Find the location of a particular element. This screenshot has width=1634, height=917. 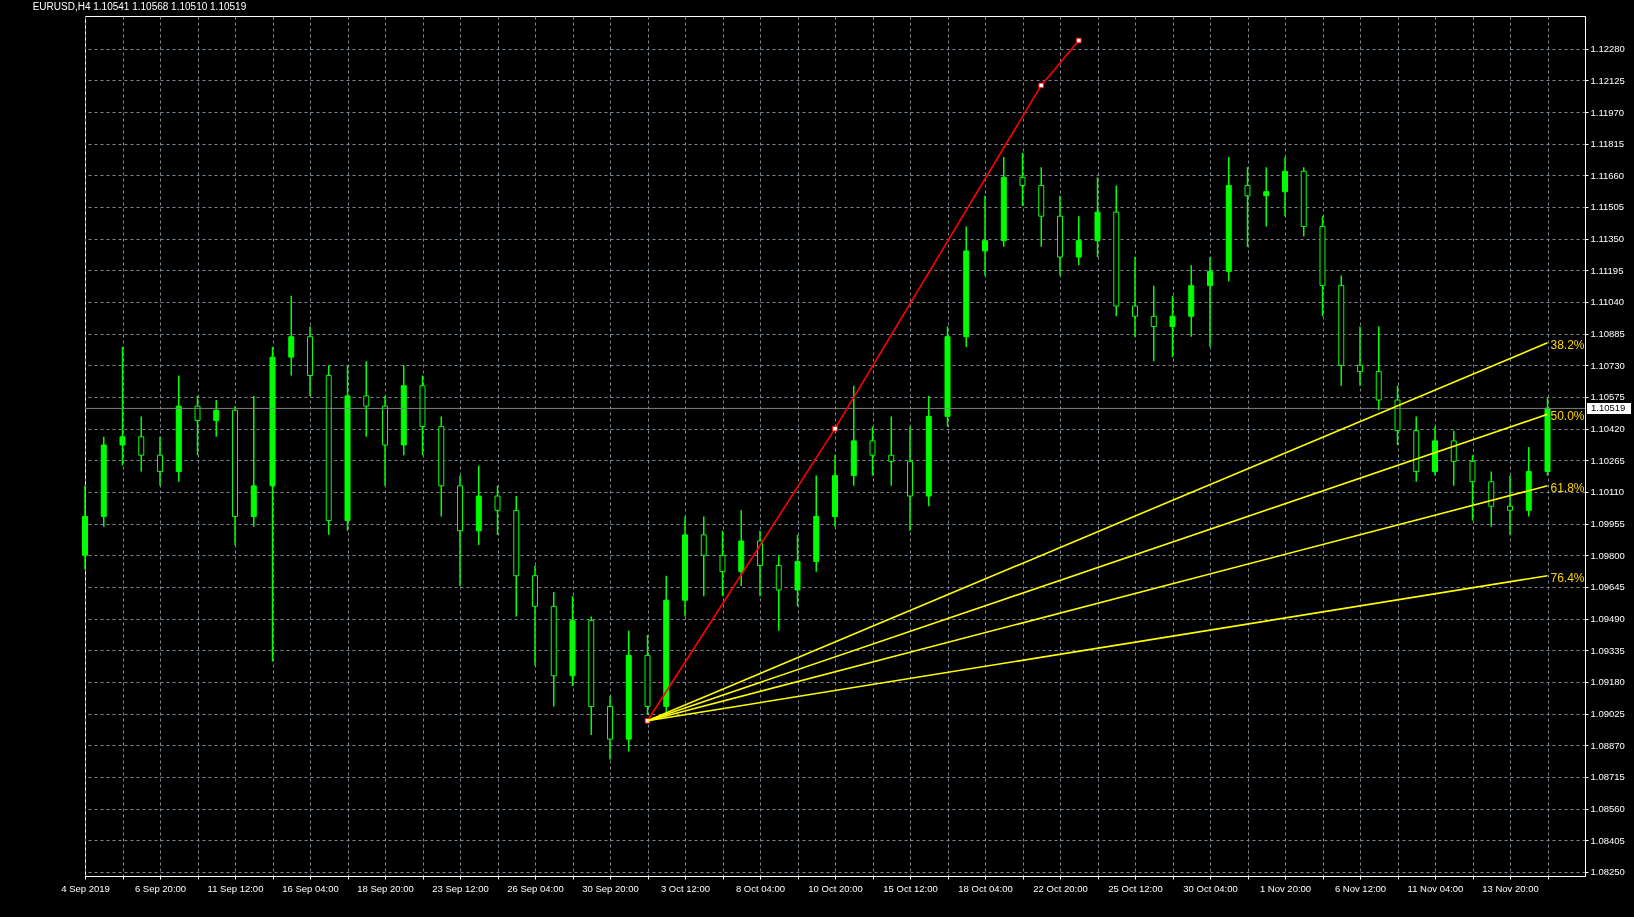

y-tick-label: 1.12280 is located at coordinates (1607, 49).